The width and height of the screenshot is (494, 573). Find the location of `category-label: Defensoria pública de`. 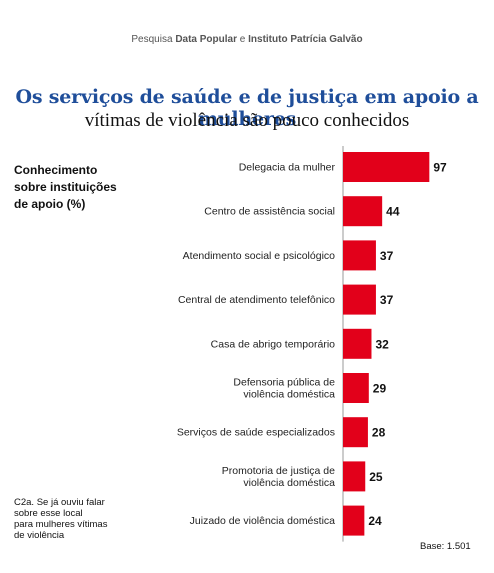

category-label: Defensoria pública de is located at coordinates (284, 383).